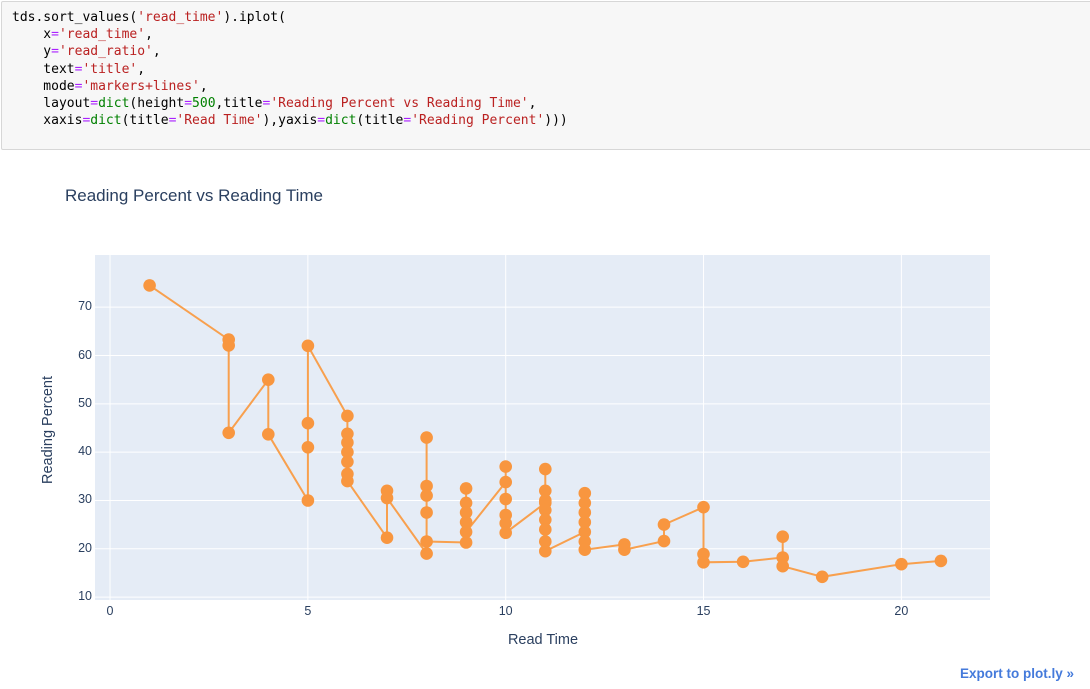  I want to click on code-token: ).iplot(, so click(254, 17).